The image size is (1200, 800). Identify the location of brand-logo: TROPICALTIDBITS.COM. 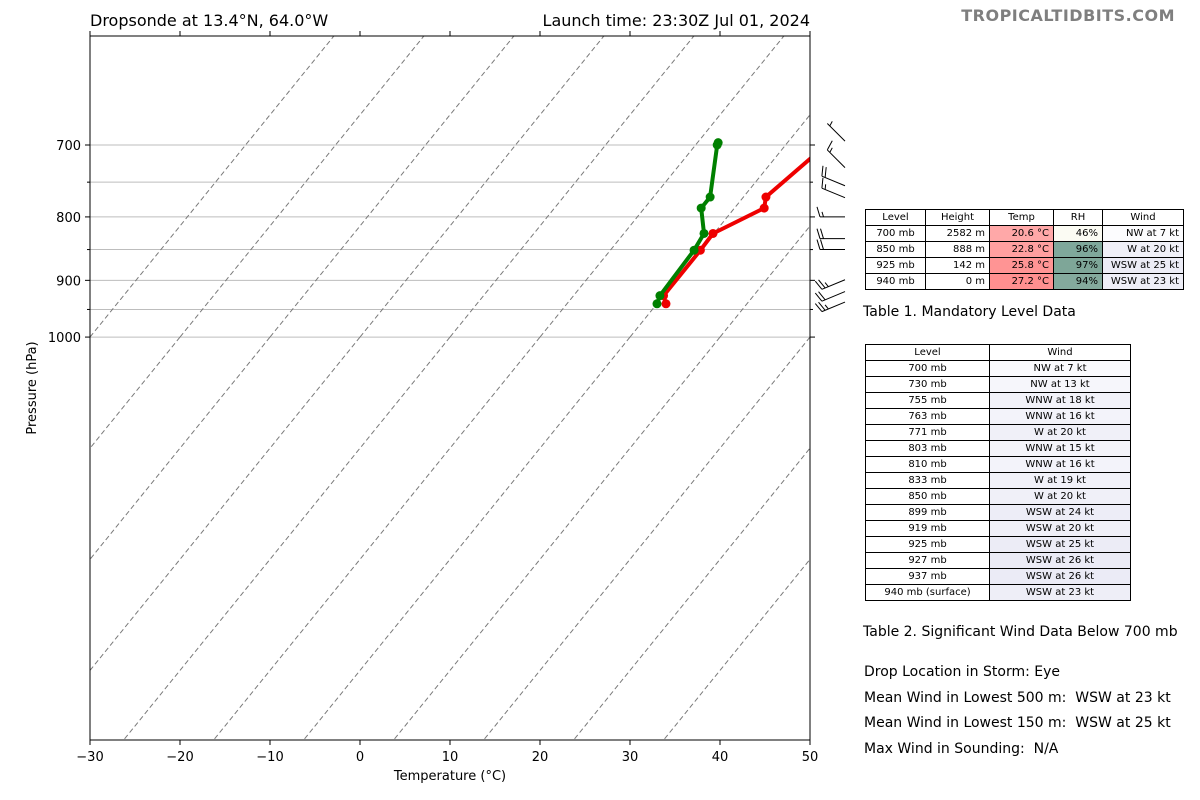
(1068, 15).